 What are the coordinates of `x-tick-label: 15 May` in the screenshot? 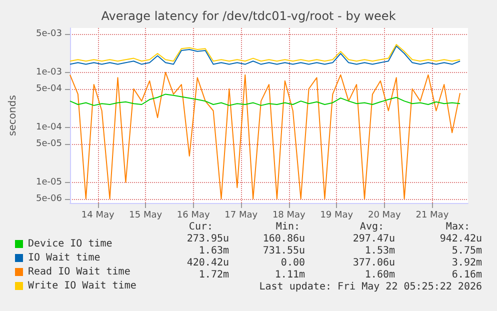 It's located at (146, 215).